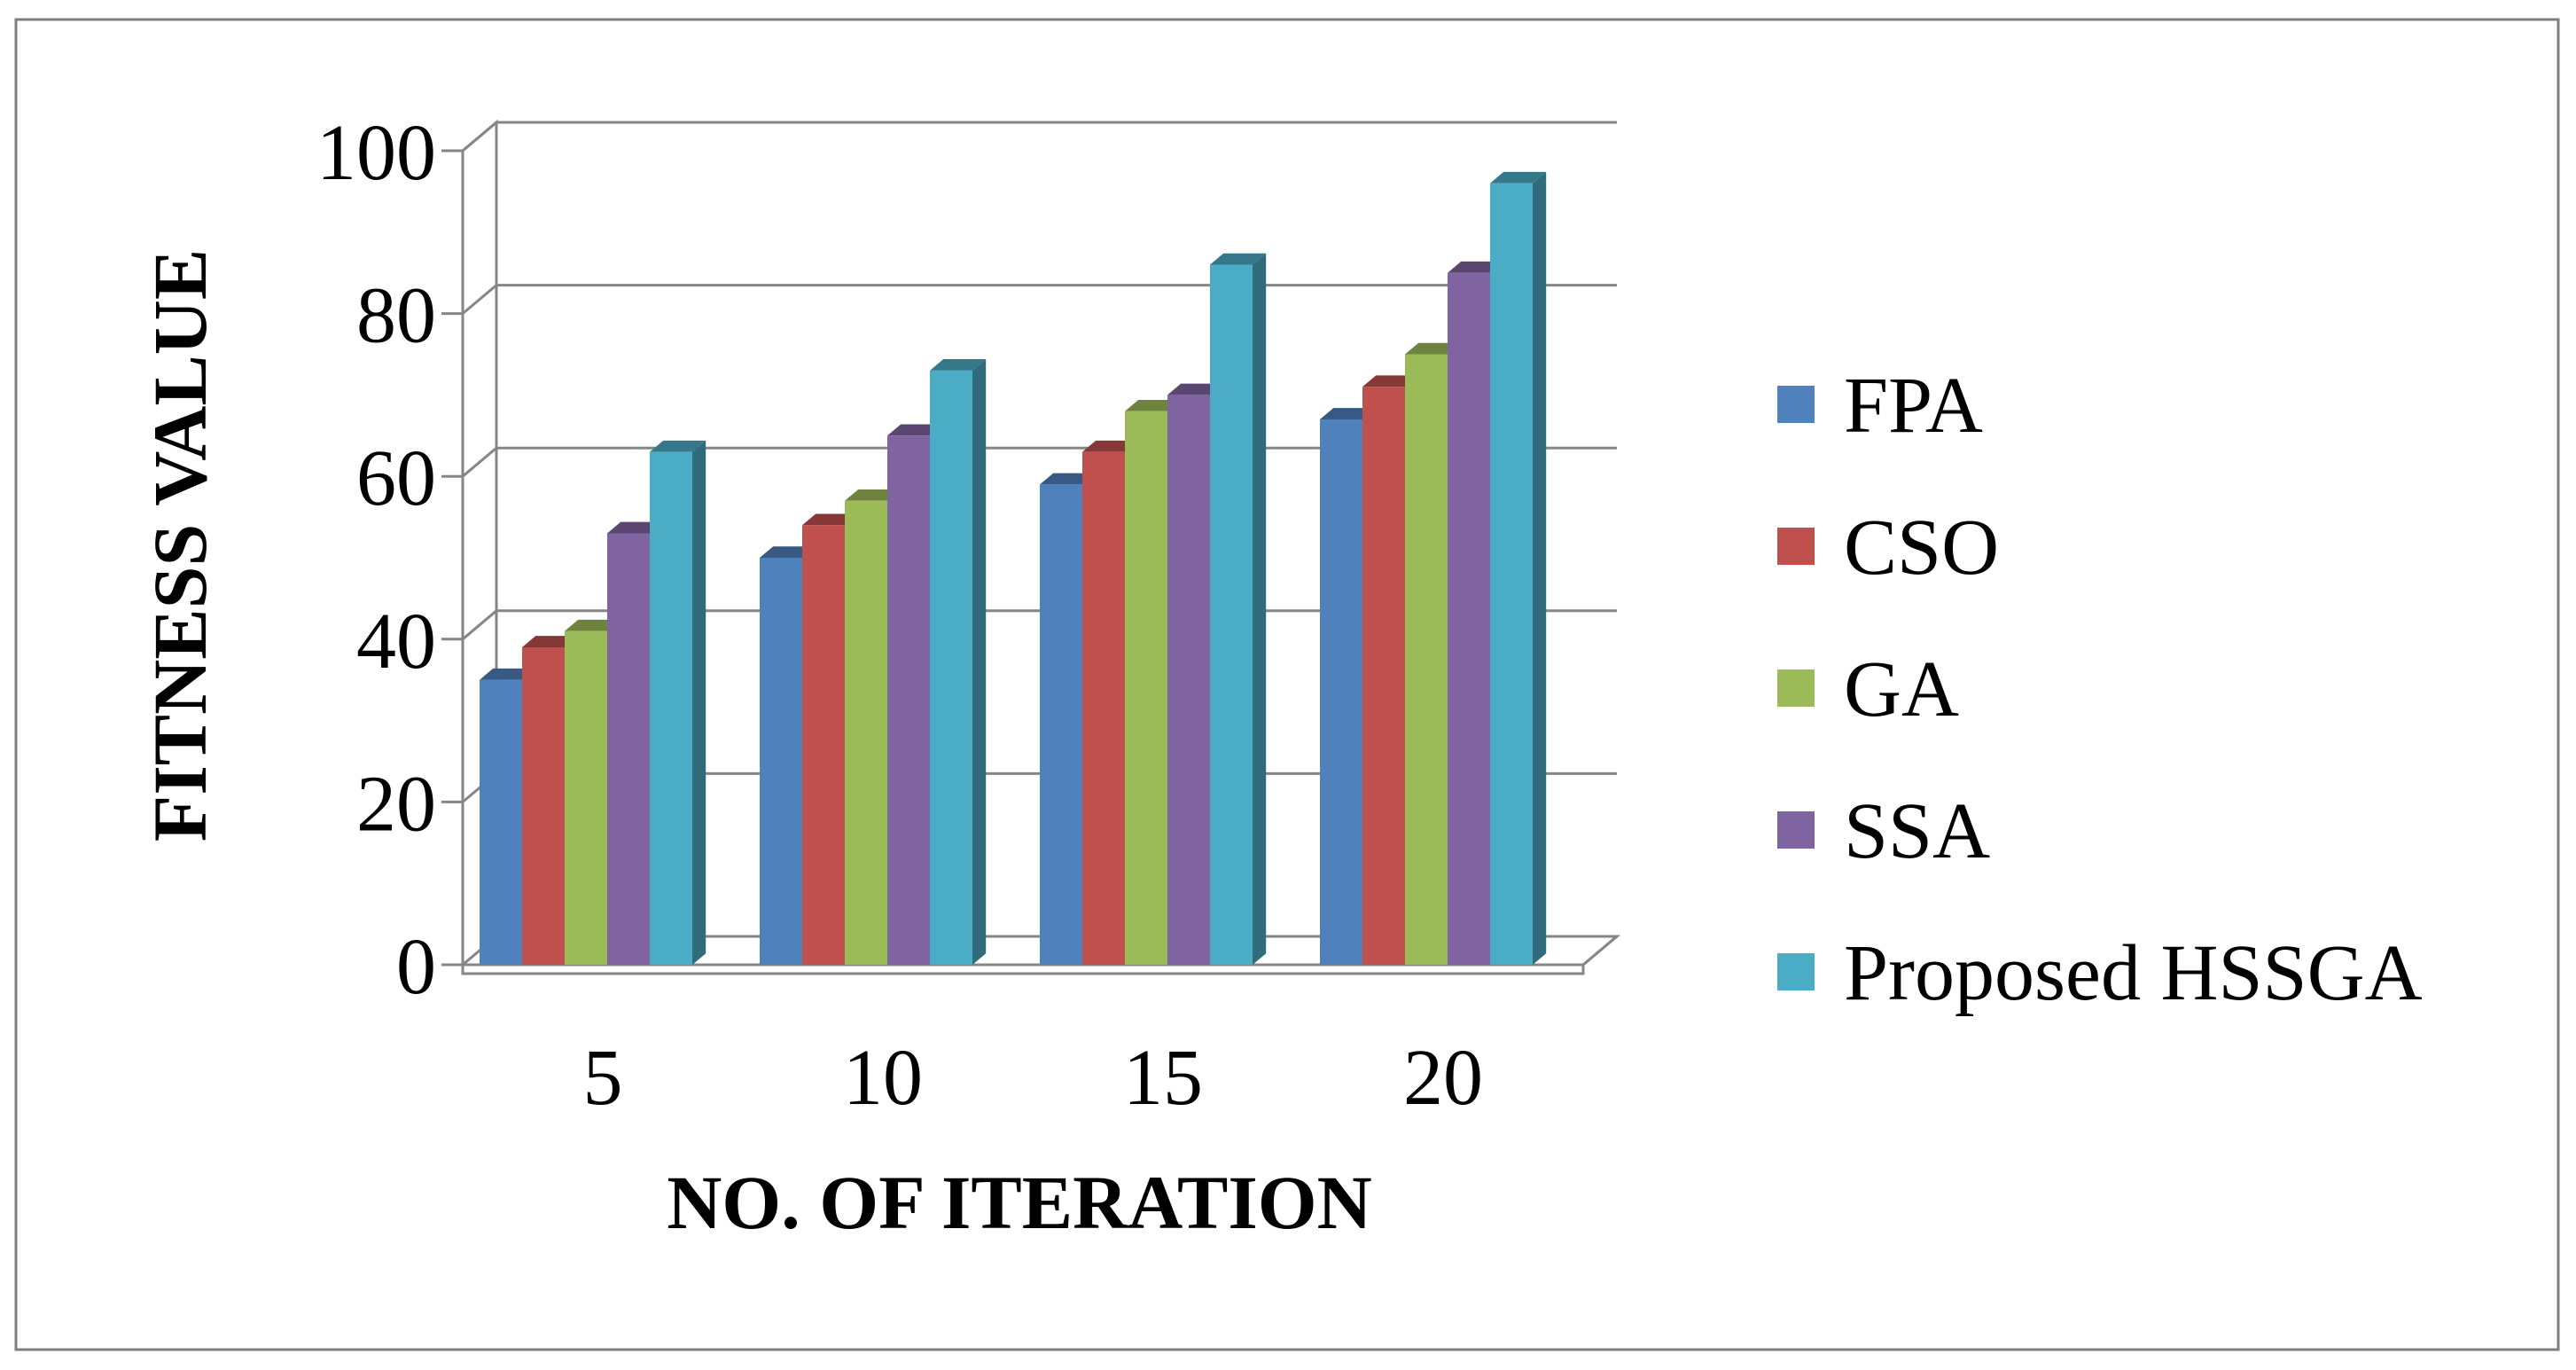 The image size is (2576, 1370). Describe the element at coordinates (2100, 689) in the screenshot. I see `legend: FPA CSO GA SSA Proposed HSSGA` at that location.